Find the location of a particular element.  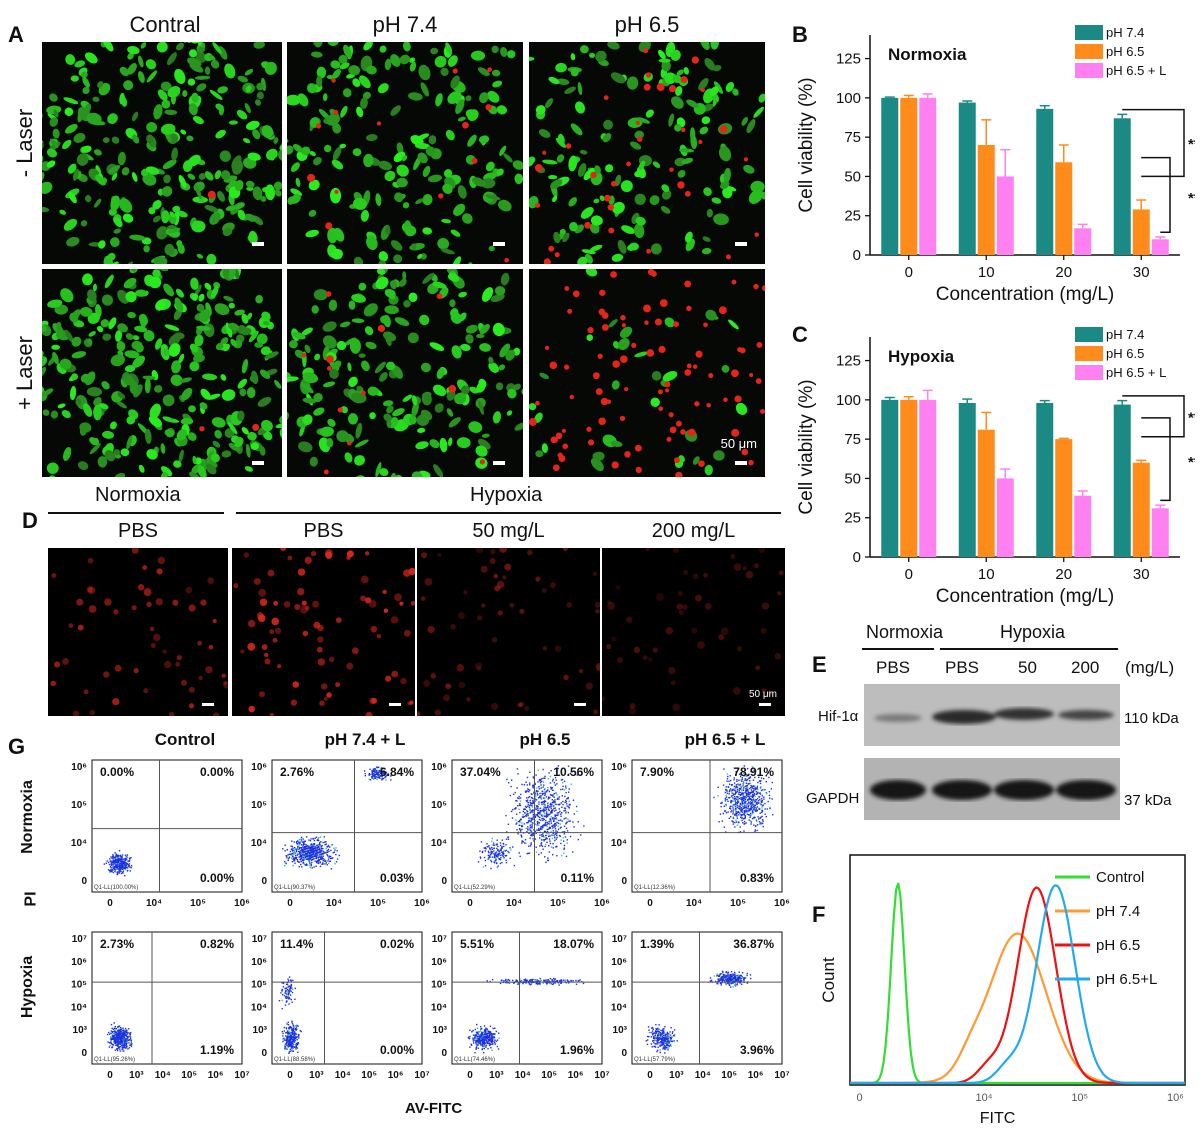

lane-label-3: 50 is located at coordinates (1027, 667).